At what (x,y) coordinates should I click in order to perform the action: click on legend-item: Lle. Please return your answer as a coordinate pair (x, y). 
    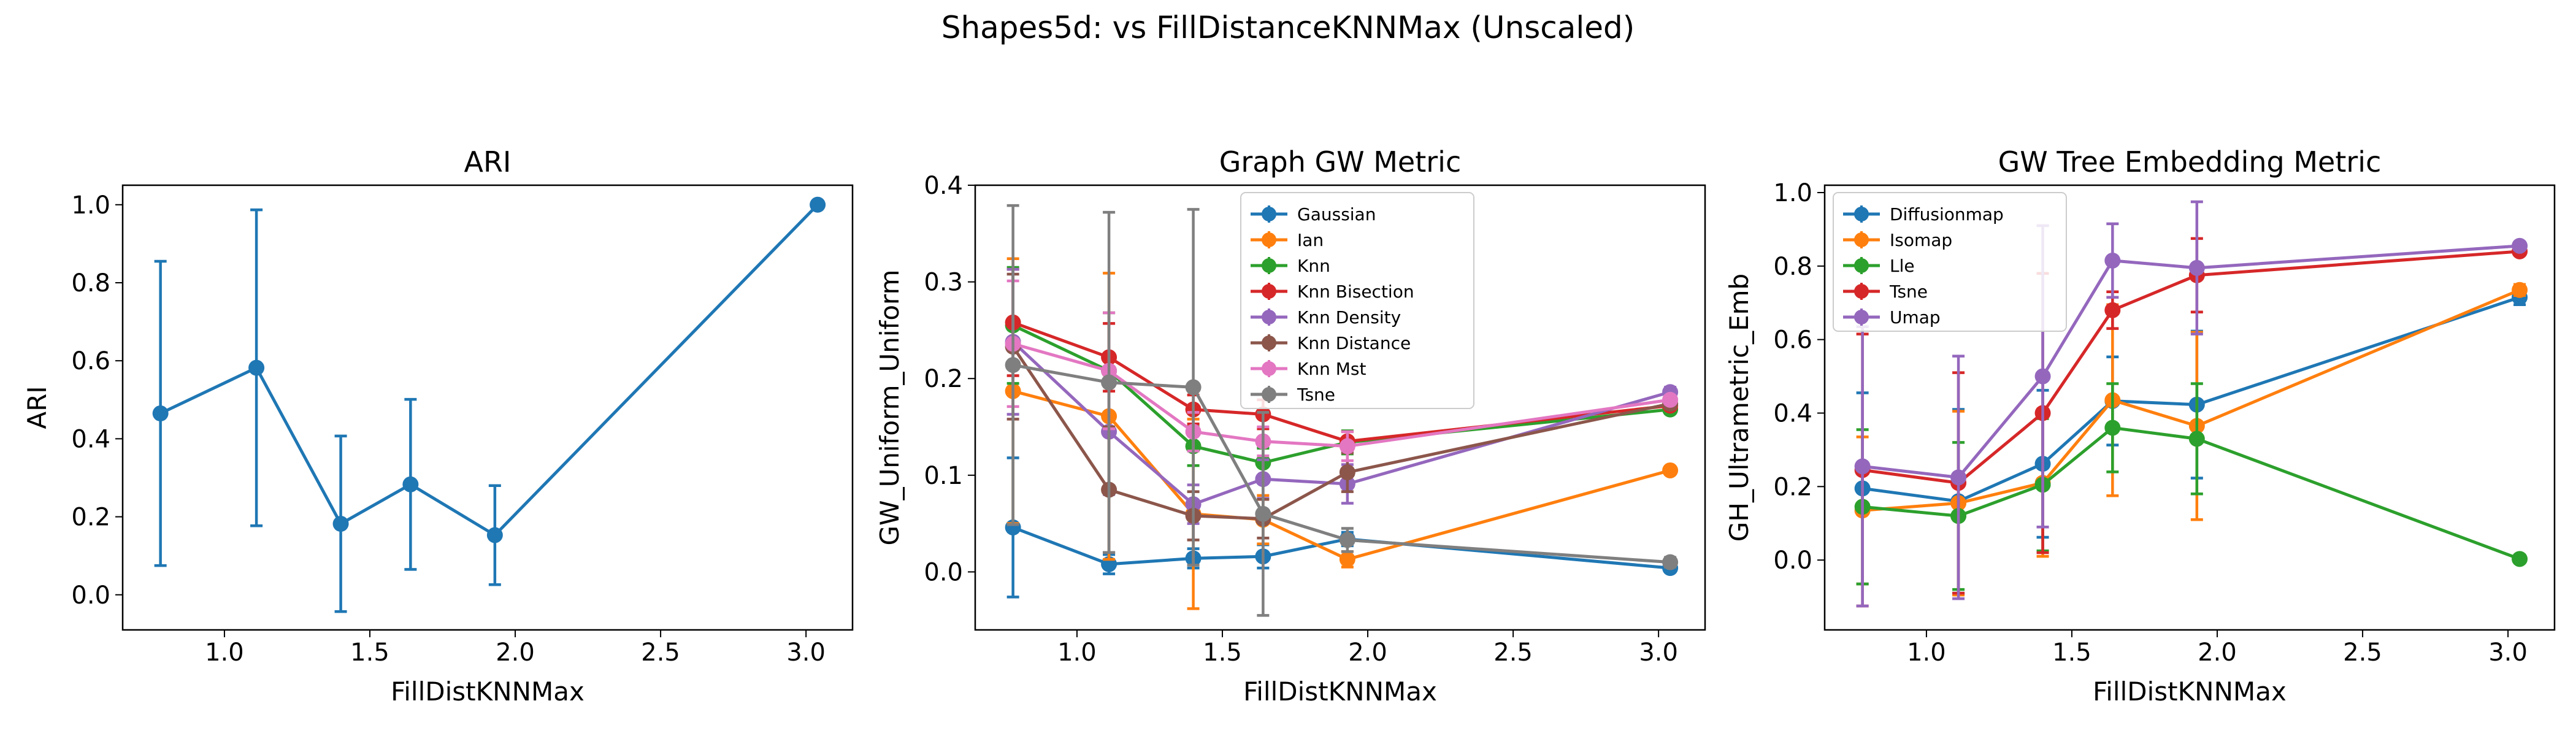
    Looking at the image, I should click on (1879, 266).